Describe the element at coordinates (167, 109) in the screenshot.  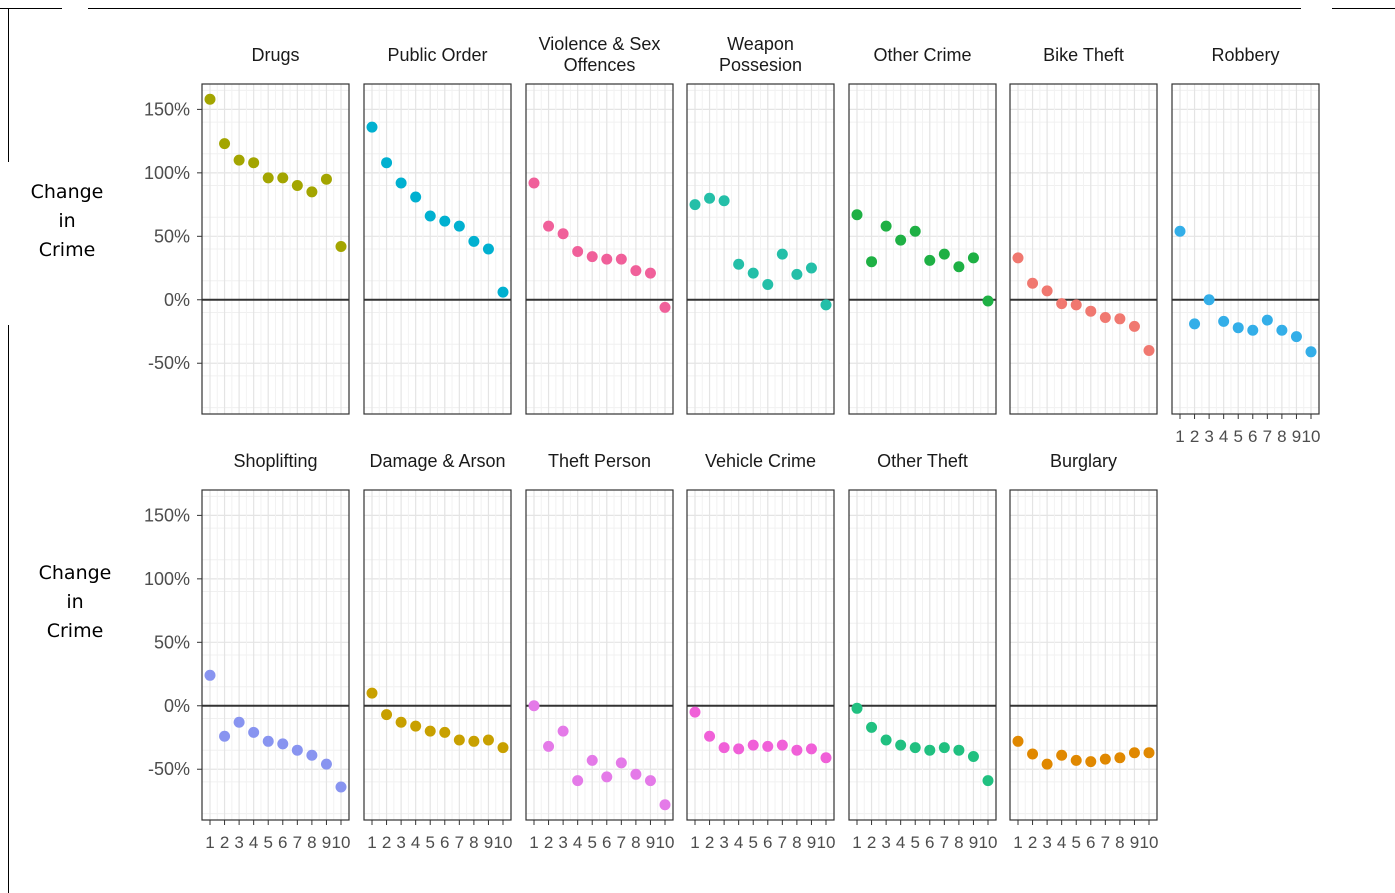
I see `y-tick-label: 150%` at that location.